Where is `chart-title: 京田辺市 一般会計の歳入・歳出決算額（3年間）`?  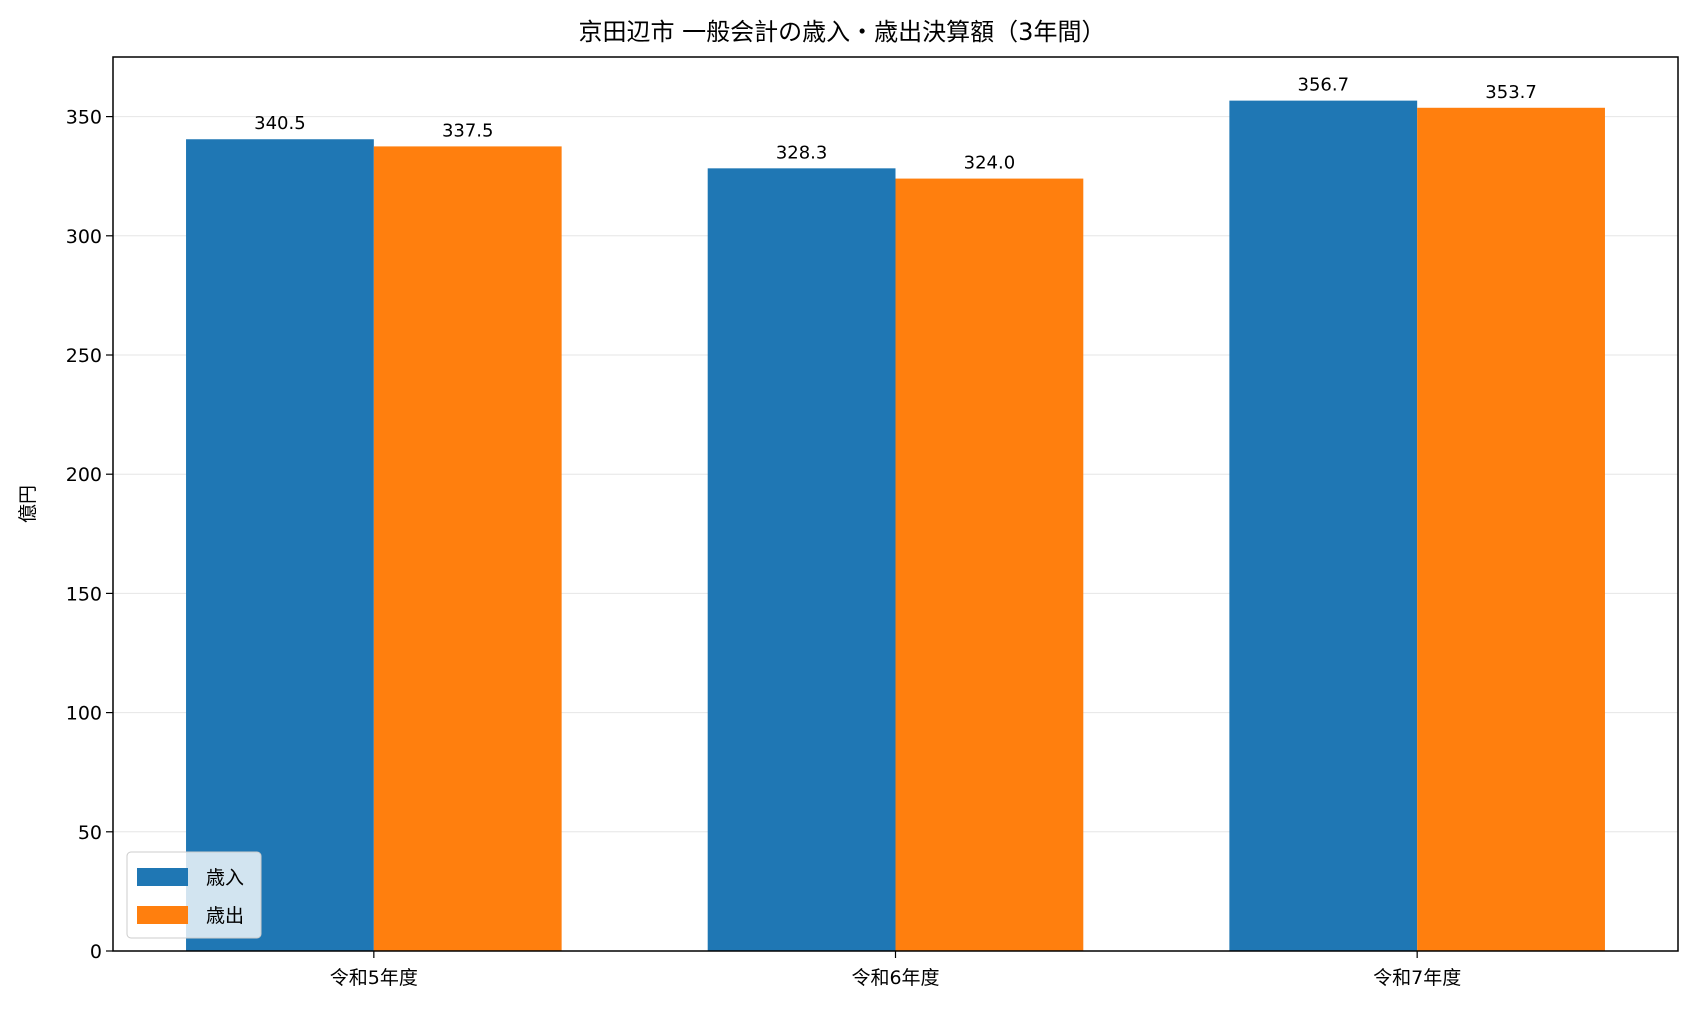
chart-title: 京田辺市 一般会計の歳入・歳出決算額（3年間） is located at coordinates (842, 32).